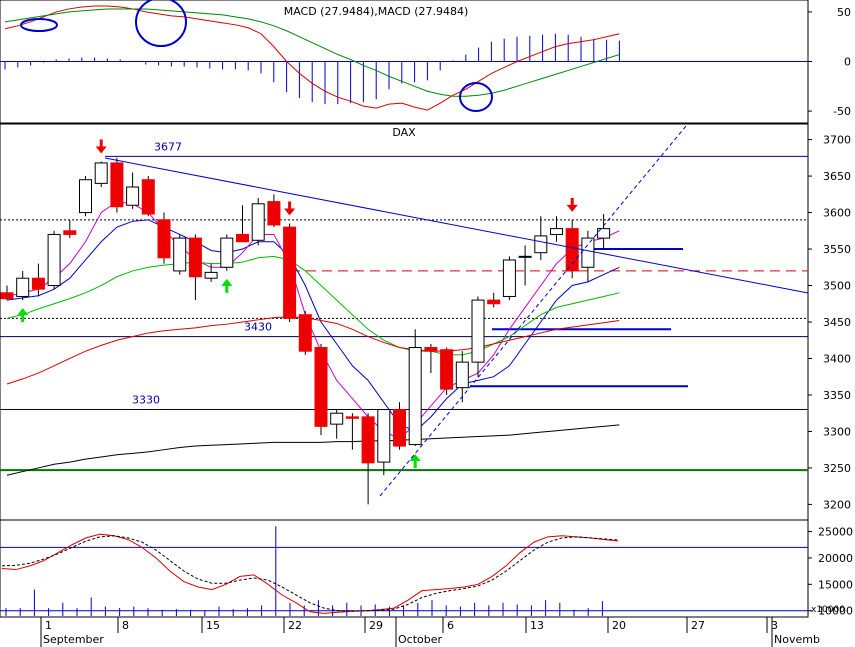  I want to click on y-tick-label: 25000, so click(835, 532).